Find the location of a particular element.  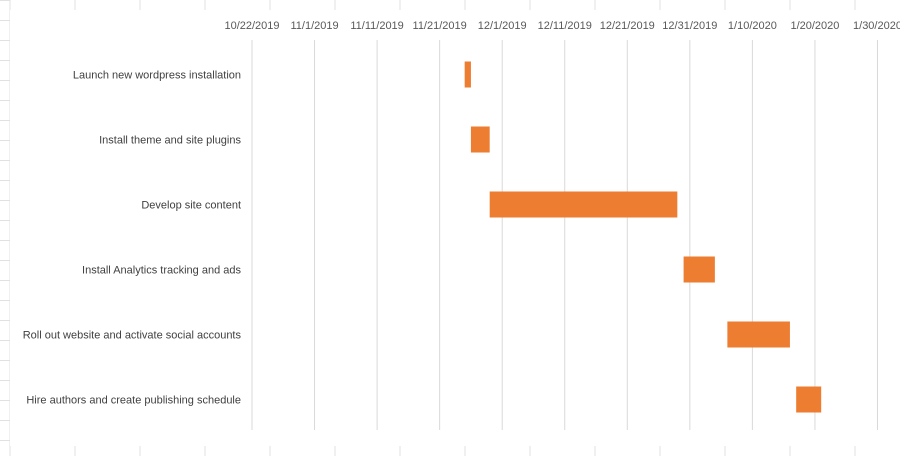

x-tick-label: 11/1/2019 is located at coordinates (314, 26).